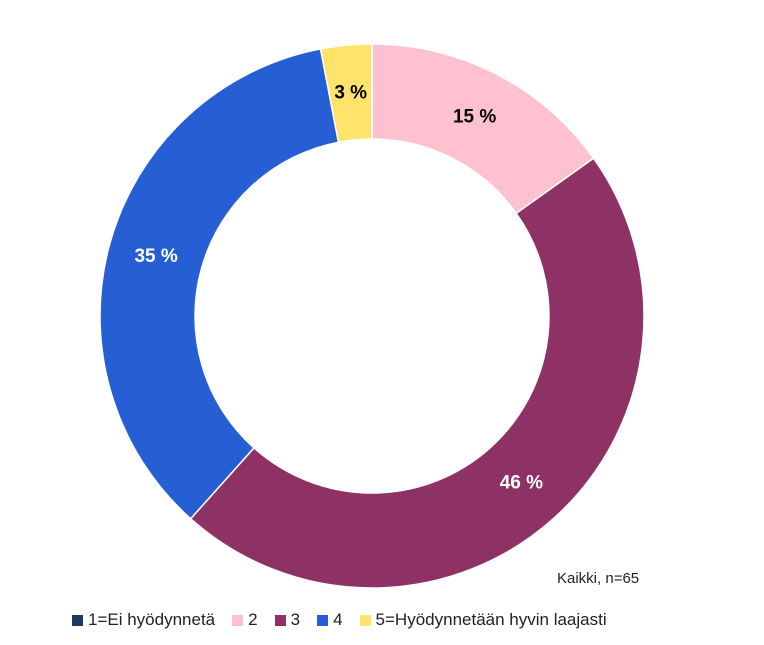  What do you see at coordinates (253, 619) in the screenshot?
I see `legend-label-2: 2` at bounding box center [253, 619].